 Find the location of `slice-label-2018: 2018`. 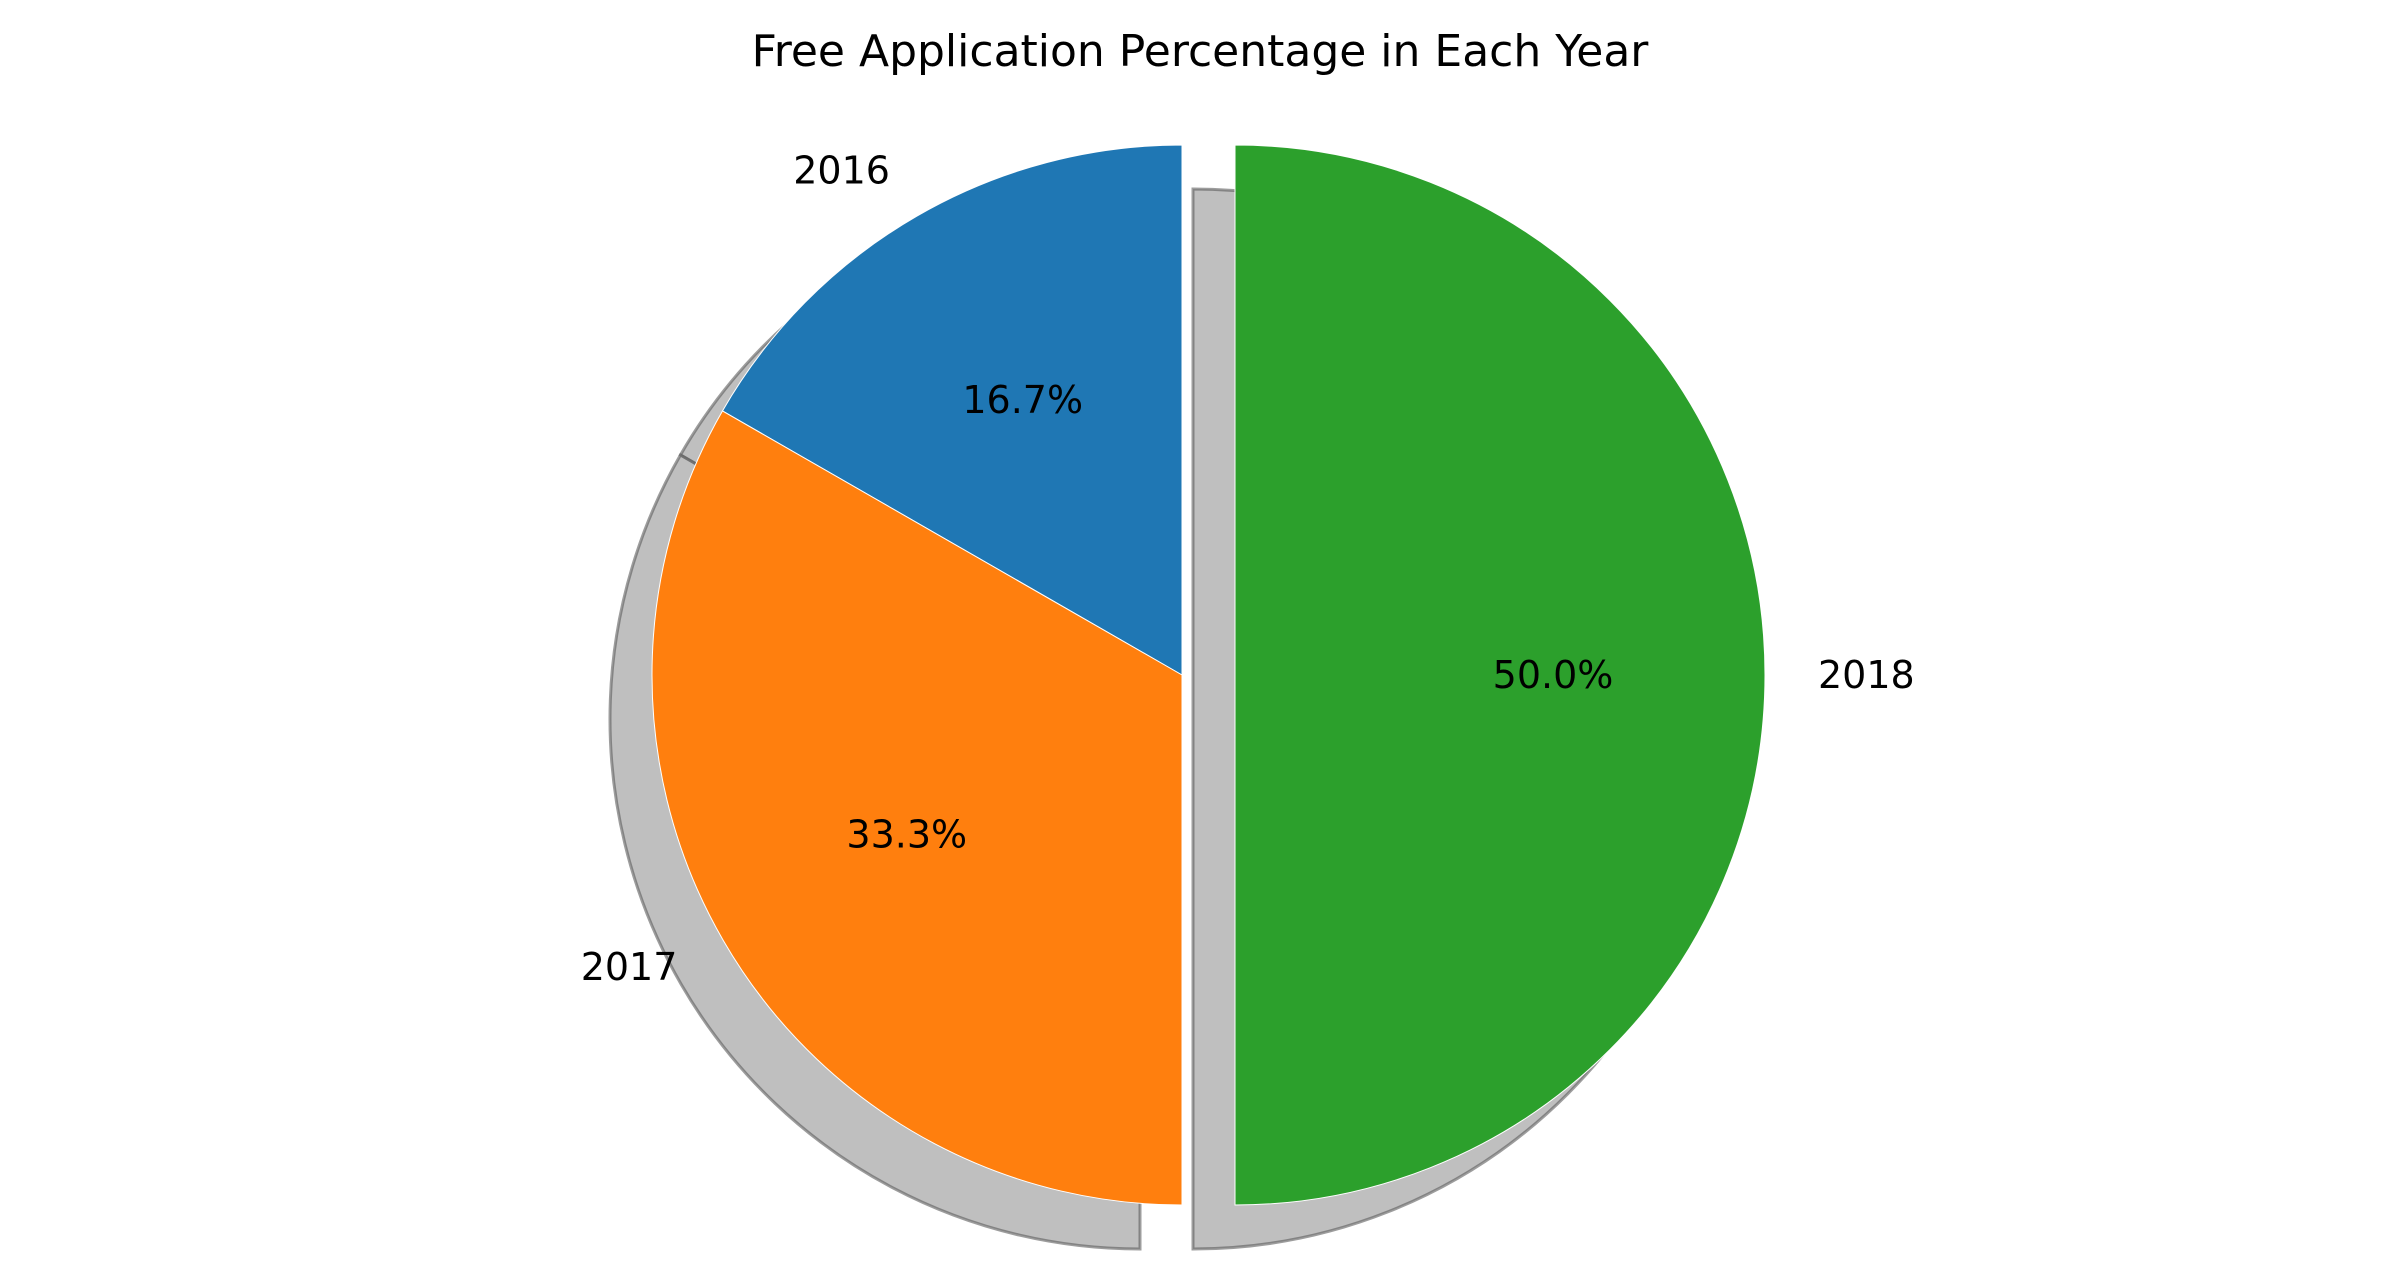

slice-label-2018: 2018 is located at coordinates (1866, 675).